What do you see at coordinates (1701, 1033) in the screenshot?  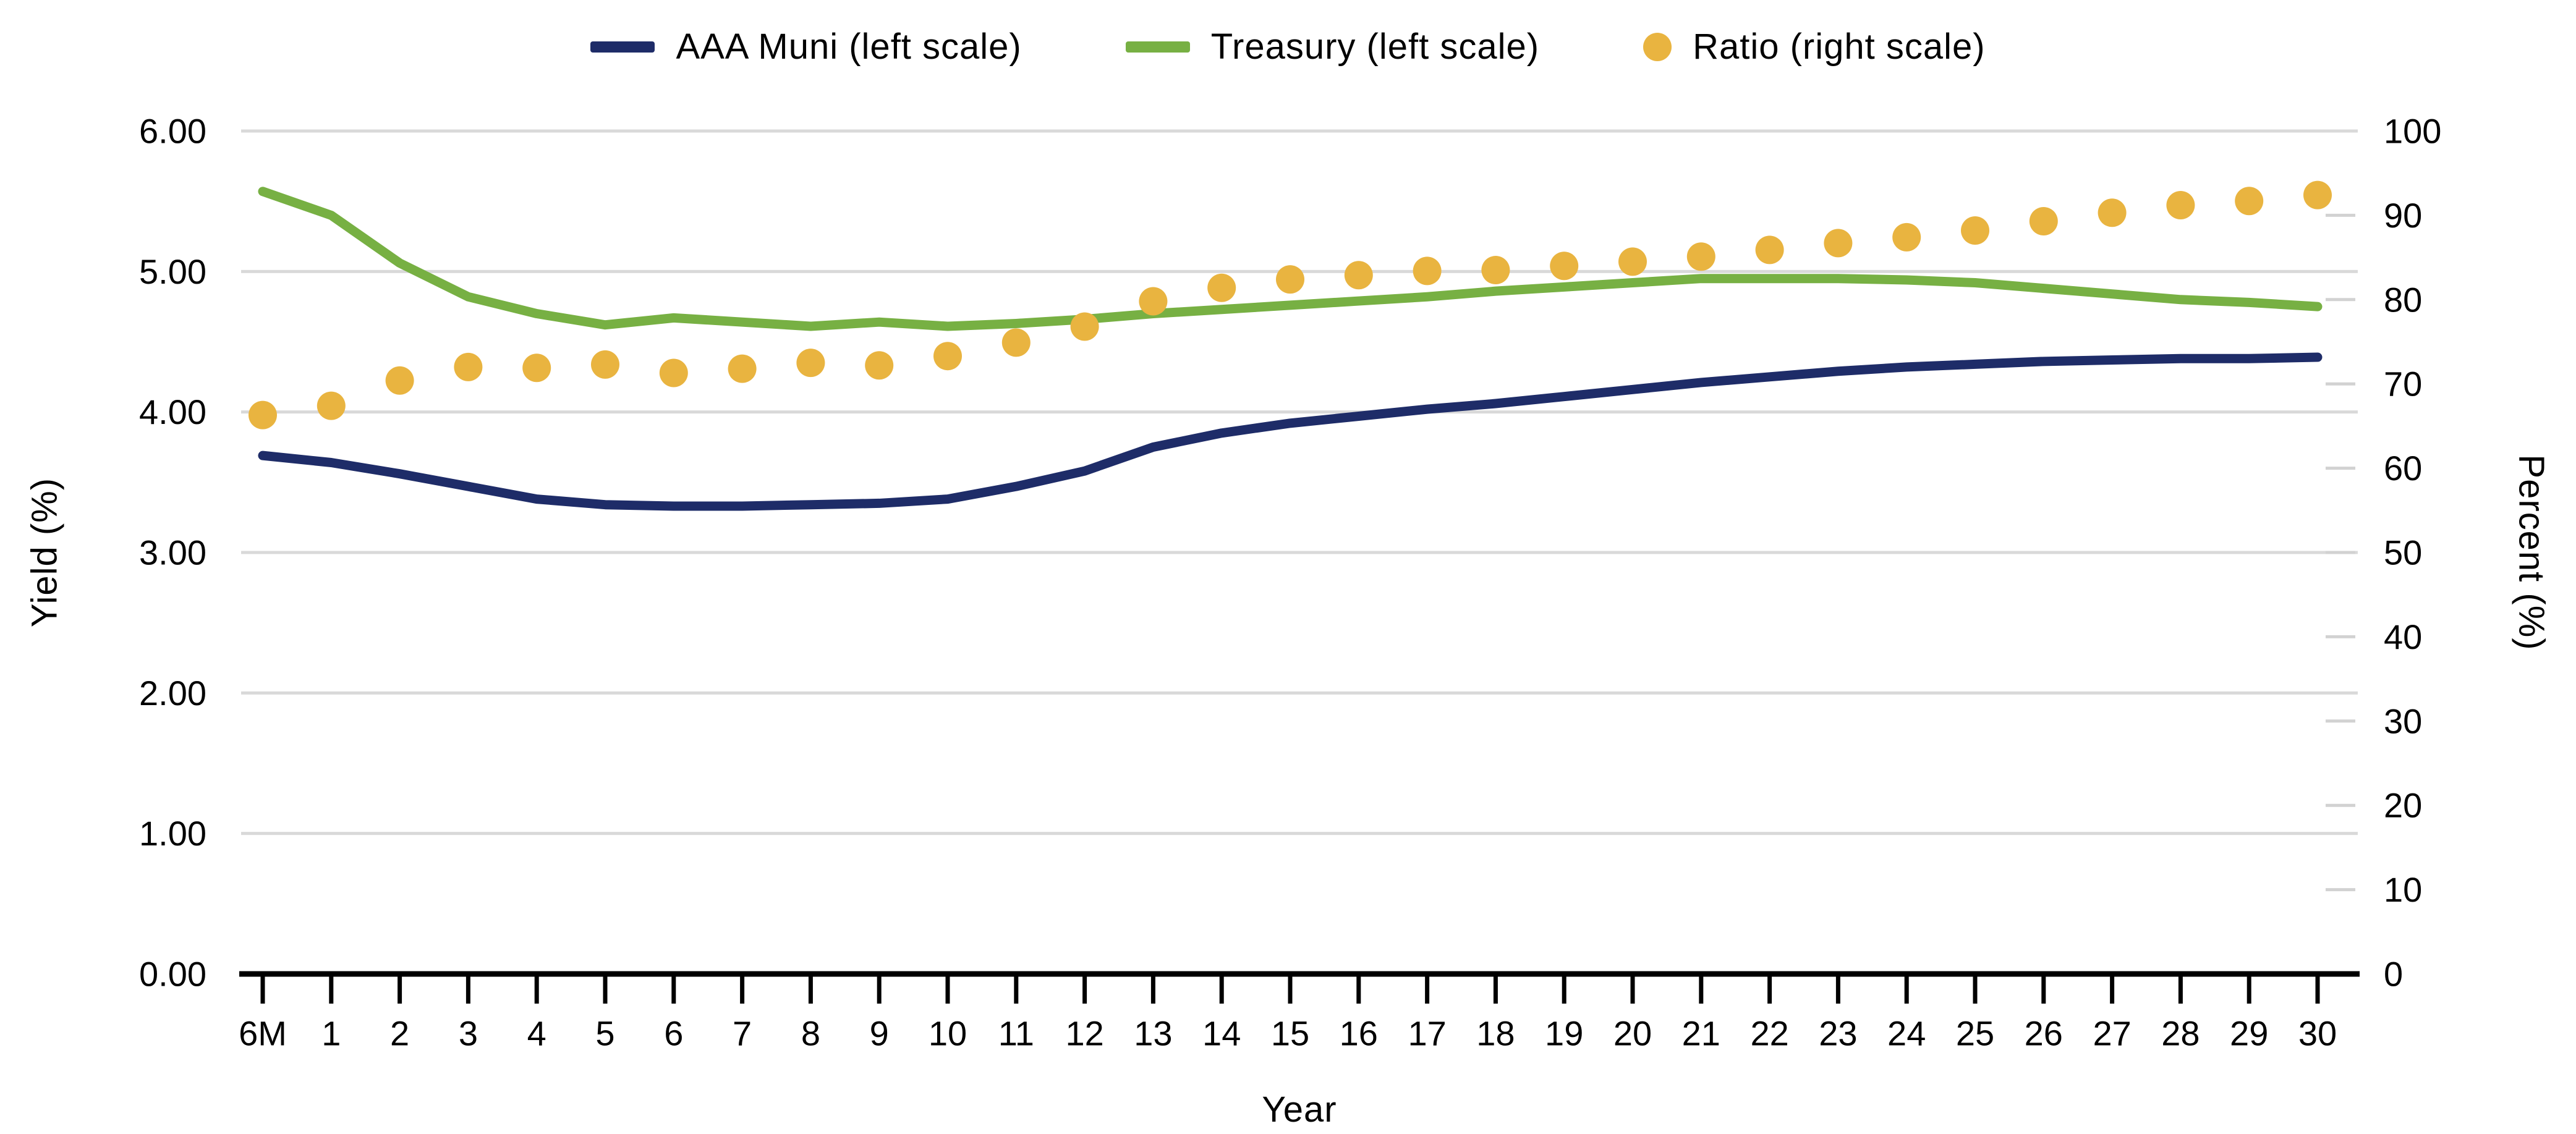 I see `x-tick-label-21: 21` at bounding box center [1701, 1033].